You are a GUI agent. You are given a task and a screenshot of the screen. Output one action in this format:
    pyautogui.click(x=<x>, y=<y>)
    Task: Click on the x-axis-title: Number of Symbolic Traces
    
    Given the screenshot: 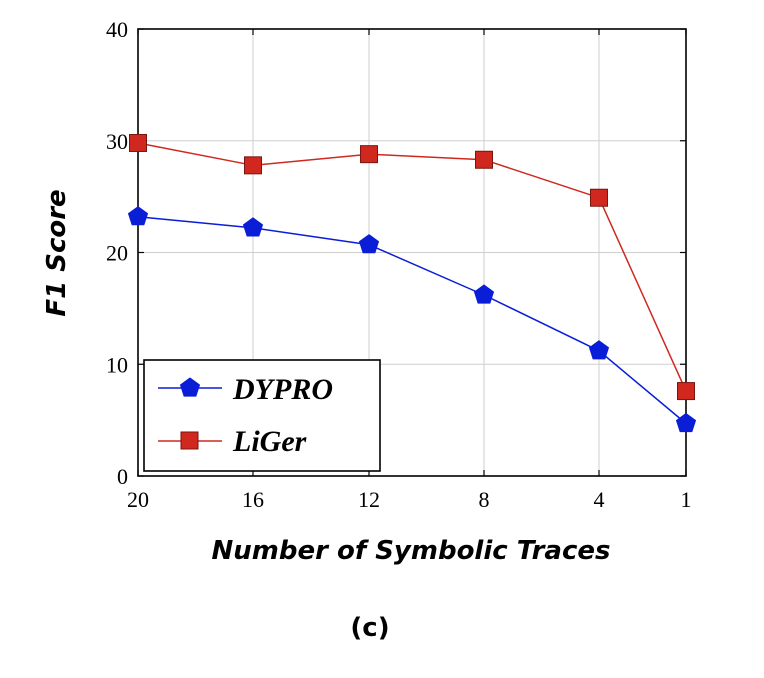 What is the action you would take?
    pyautogui.click(x=410, y=551)
    